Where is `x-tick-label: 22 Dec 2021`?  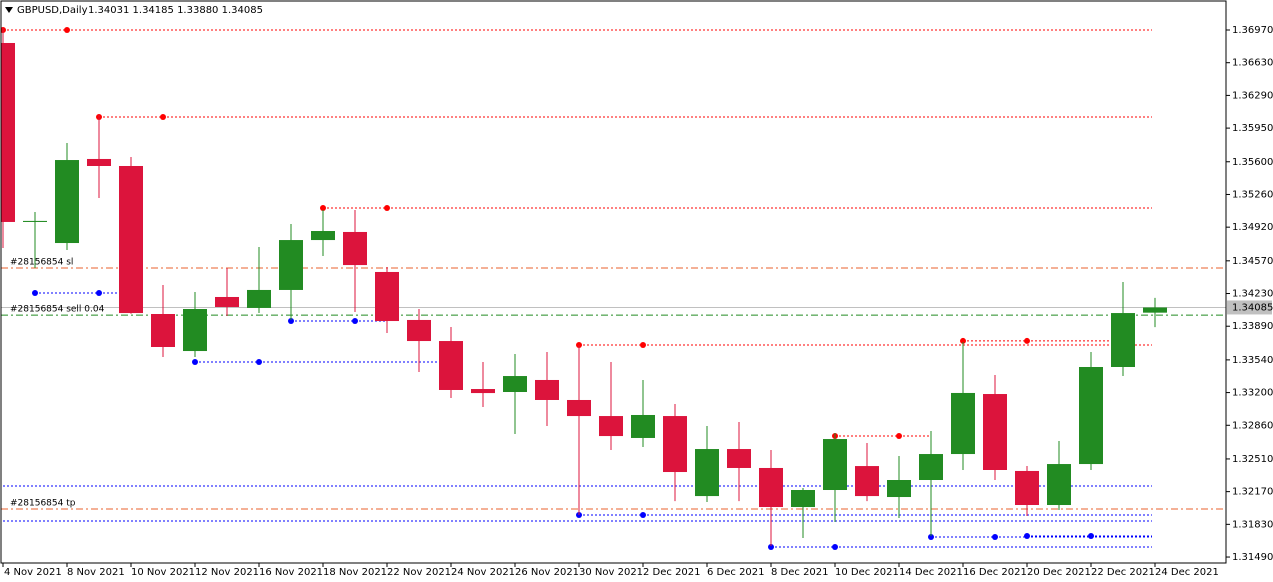
x-tick-label: 22 Dec 2021 is located at coordinates (1123, 572).